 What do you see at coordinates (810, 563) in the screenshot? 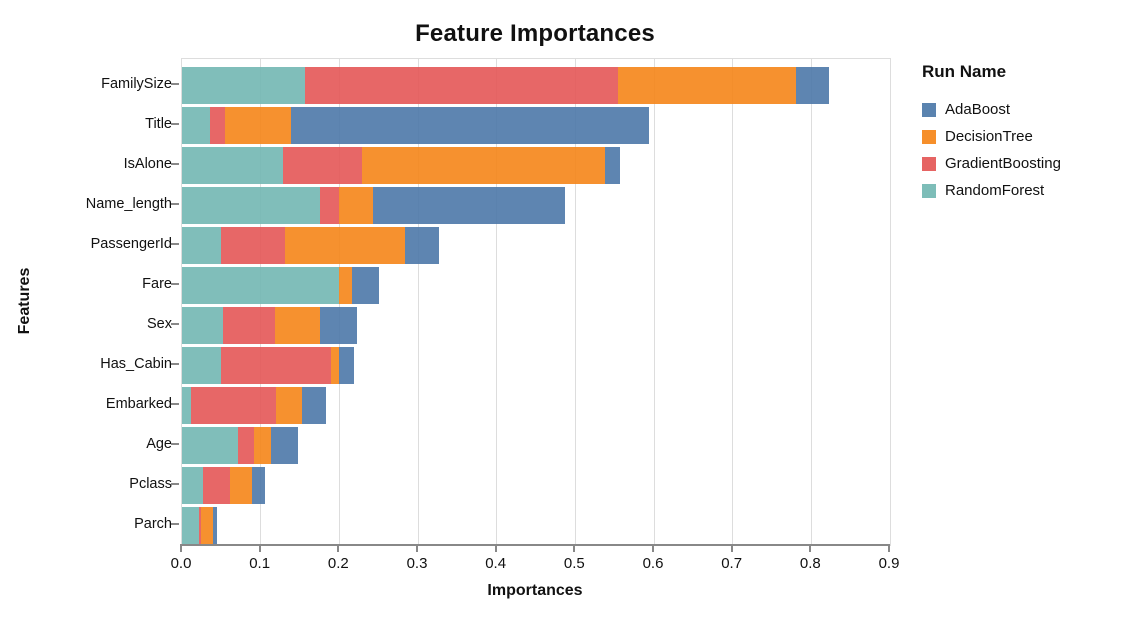
I see `x-tick-label: 0.8` at bounding box center [810, 563].